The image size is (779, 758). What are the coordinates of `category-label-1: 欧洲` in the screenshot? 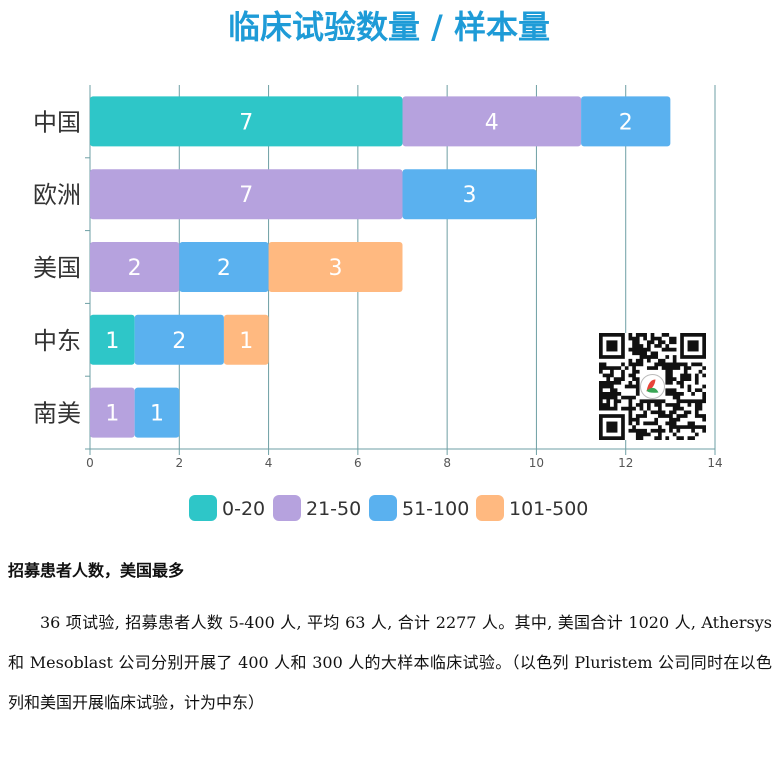 It's located at (57, 195).